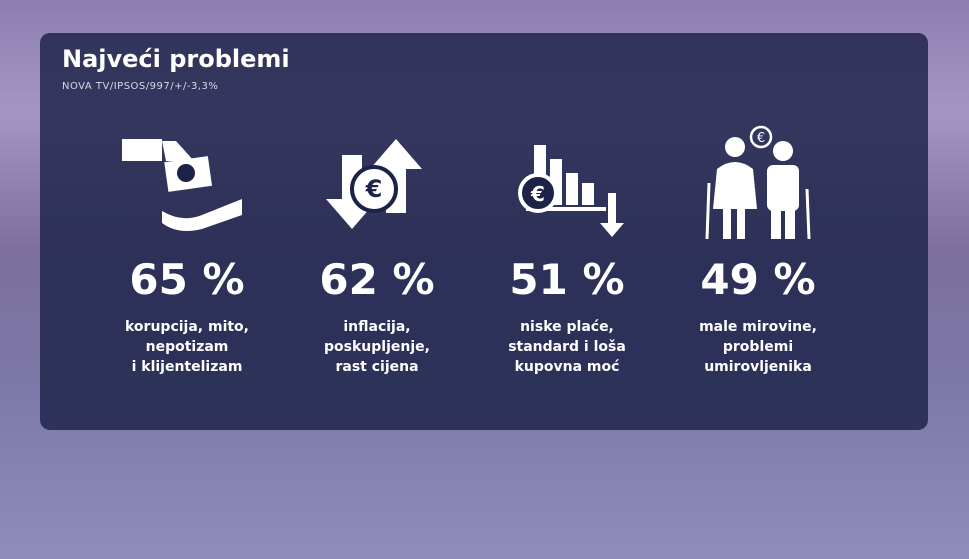  I want to click on label-line: umirovljenika, so click(758, 367).